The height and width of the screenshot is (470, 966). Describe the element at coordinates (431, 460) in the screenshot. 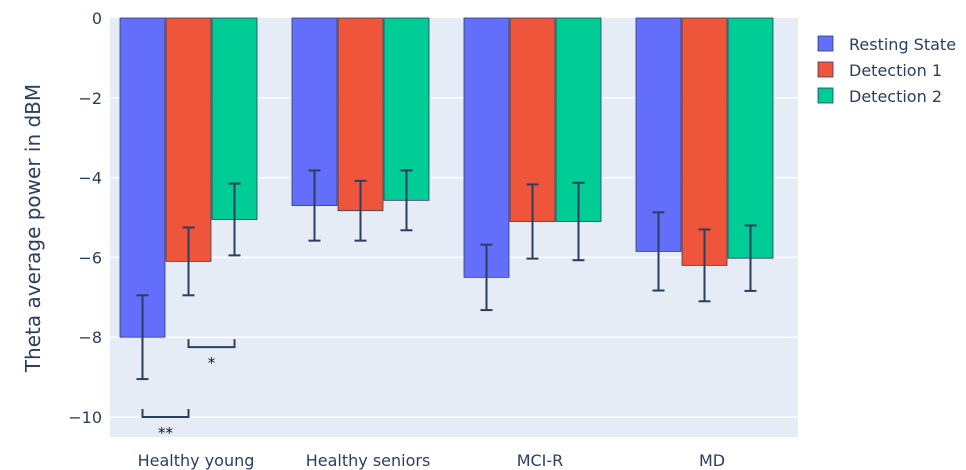

I see `x-axis-ticks: Healthy young Healthy seniors MCI-R MD` at that location.